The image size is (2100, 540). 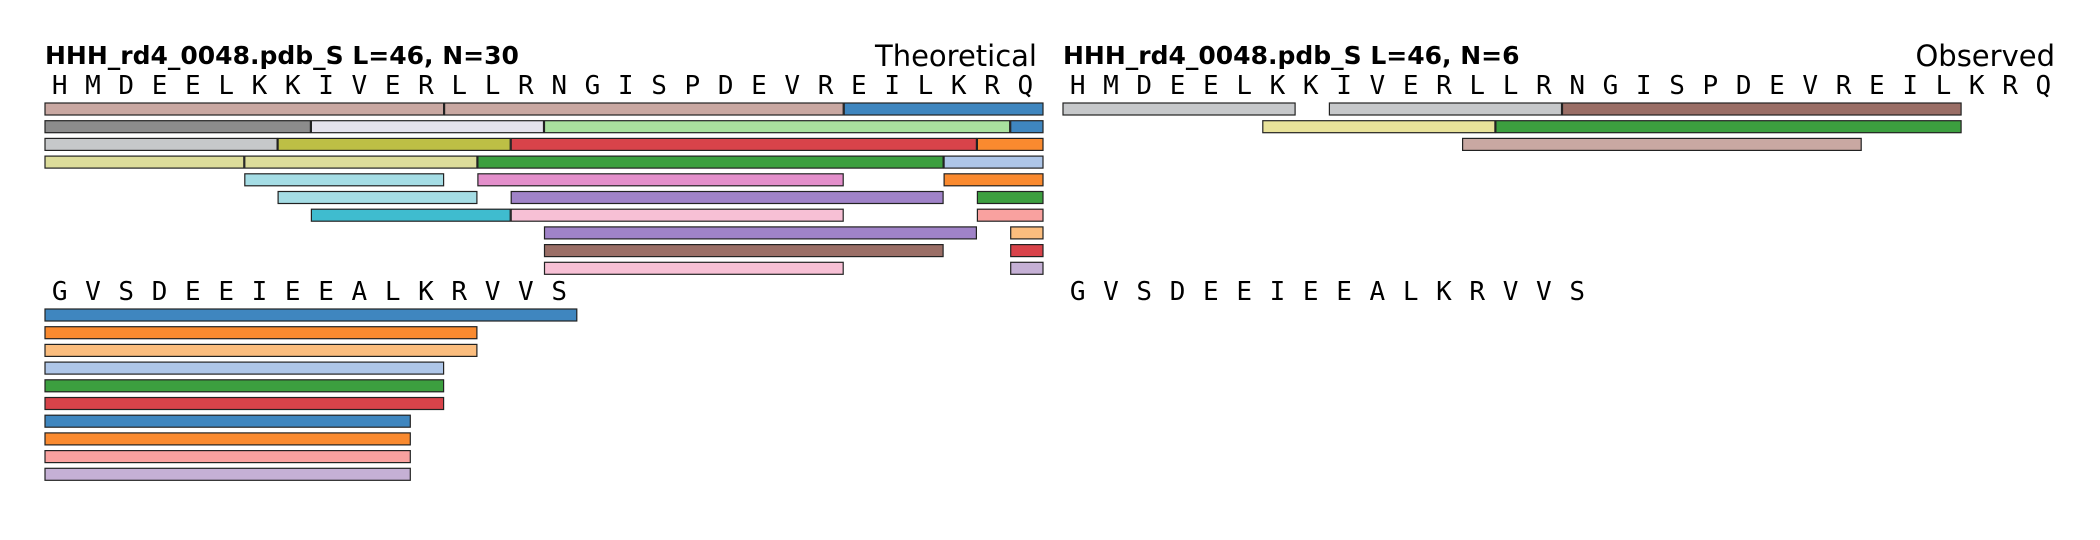 I want to click on panel-title: HHH_rd4_0048.pdb_S L=46, N=30, so click(x=282, y=55).